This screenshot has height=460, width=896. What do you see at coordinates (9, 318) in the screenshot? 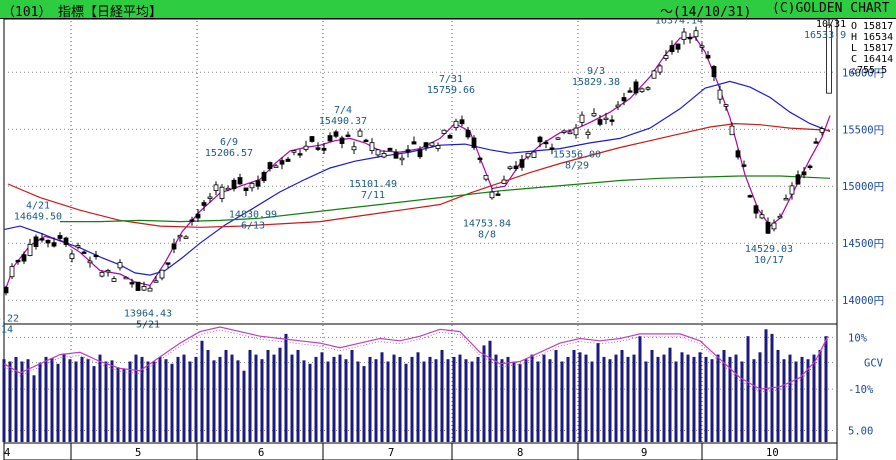
I see `trough-value-label: 85.22` at bounding box center [9, 318].